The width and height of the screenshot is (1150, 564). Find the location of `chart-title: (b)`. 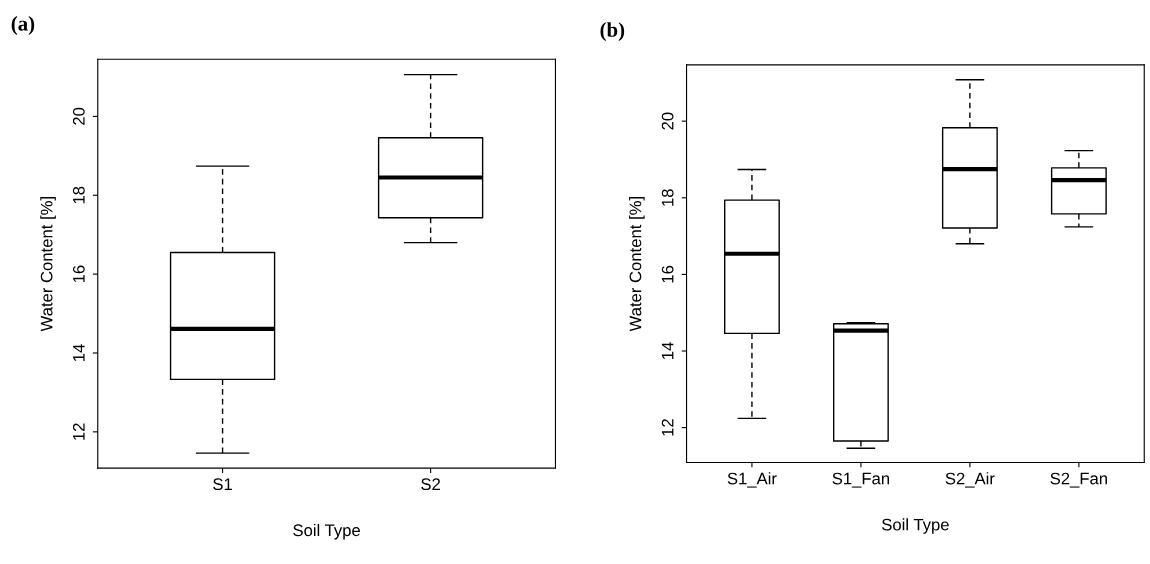

chart-title: (b) is located at coordinates (612, 32).